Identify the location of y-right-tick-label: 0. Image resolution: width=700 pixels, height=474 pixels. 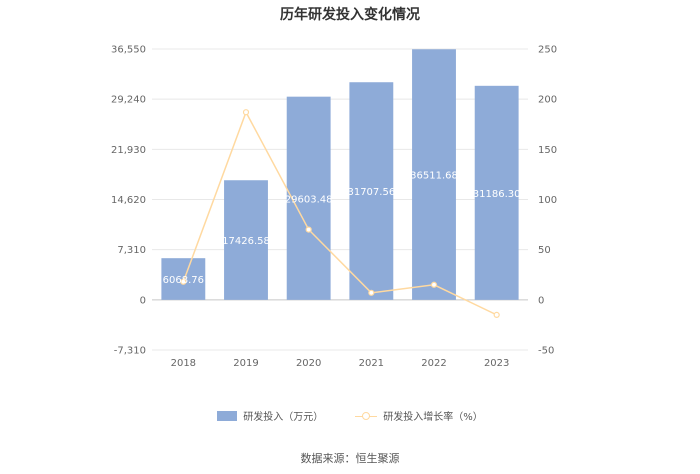
(541, 300).